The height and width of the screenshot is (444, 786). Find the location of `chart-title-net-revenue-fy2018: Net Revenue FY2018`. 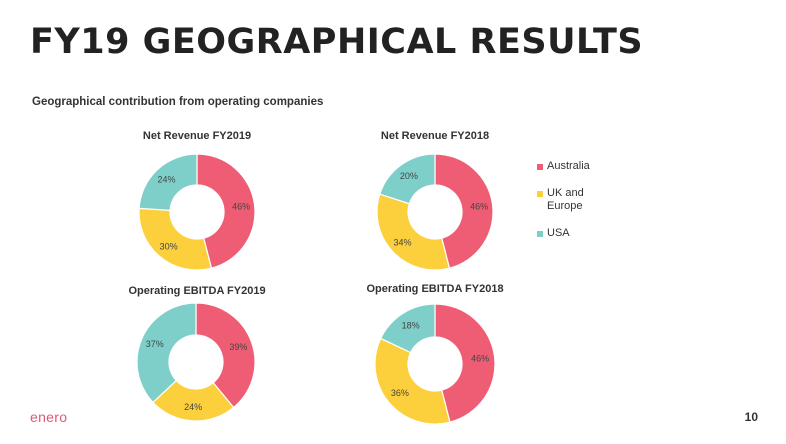

chart-title-net-revenue-fy2018: Net Revenue FY2018 is located at coordinates (435, 136).